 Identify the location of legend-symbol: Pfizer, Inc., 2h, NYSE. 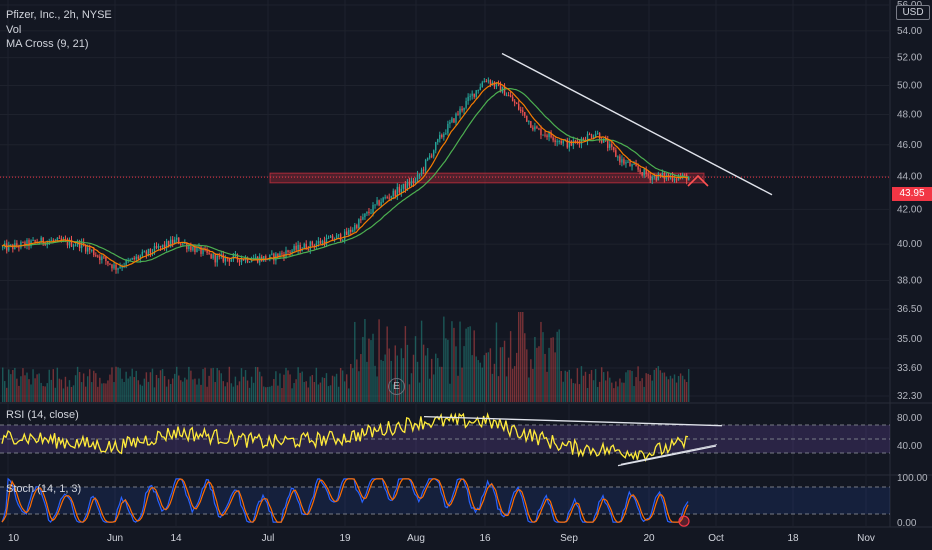
(59, 15).